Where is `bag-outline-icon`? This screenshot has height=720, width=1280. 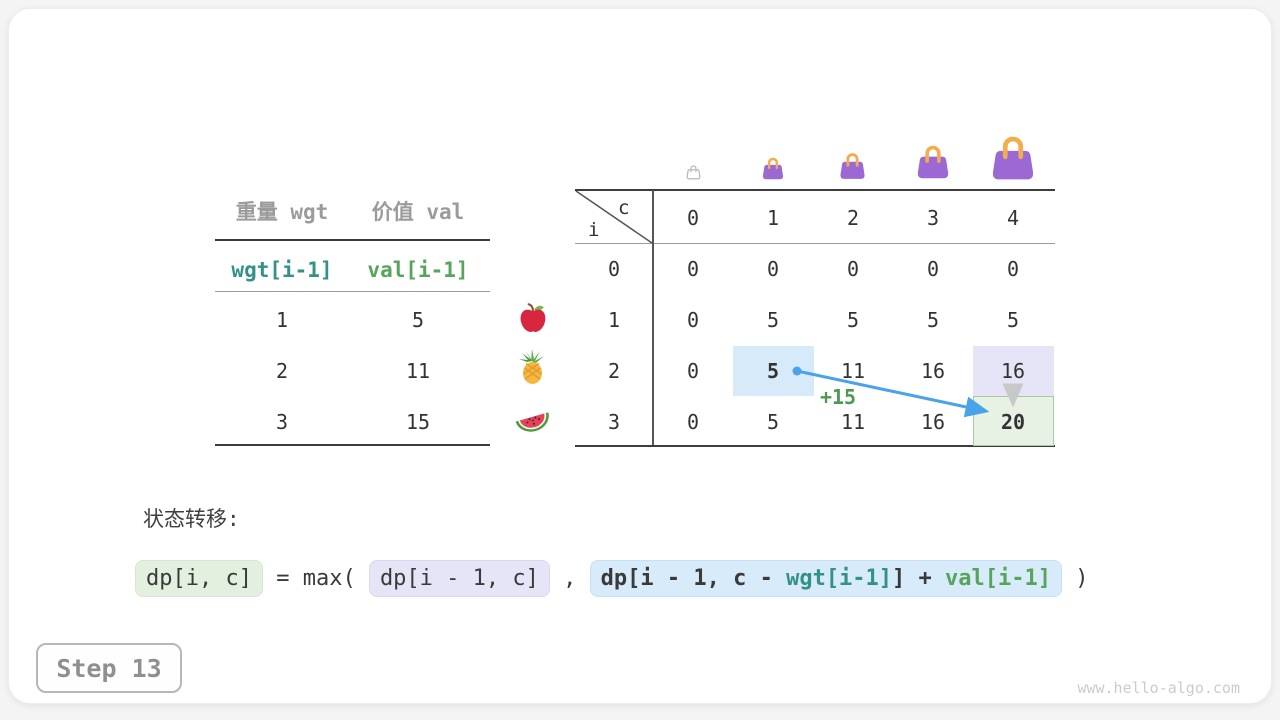 bag-outline-icon is located at coordinates (693, 174).